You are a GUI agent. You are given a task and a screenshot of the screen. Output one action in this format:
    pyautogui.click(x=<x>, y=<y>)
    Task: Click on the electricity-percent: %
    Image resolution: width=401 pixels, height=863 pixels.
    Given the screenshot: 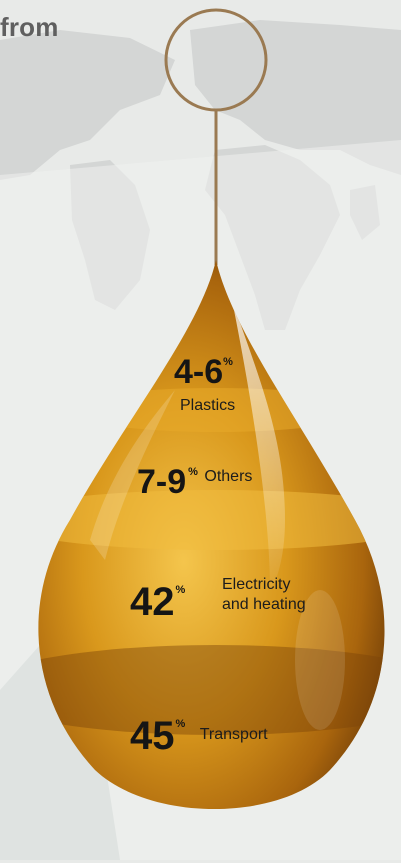 What is the action you would take?
    pyautogui.click(x=180, y=590)
    